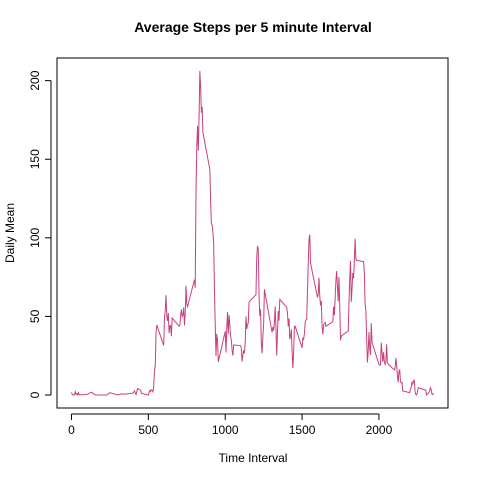 Image resolution: width=480 pixels, height=480 pixels. I want to click on y-tick-label: 50, so click(35, 316).